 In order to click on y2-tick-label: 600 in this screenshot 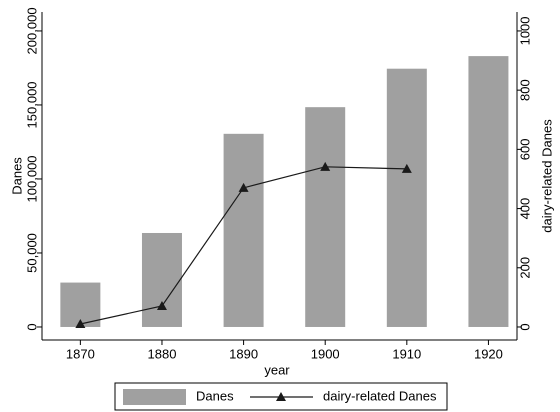, I will do `click(524, 150)`.